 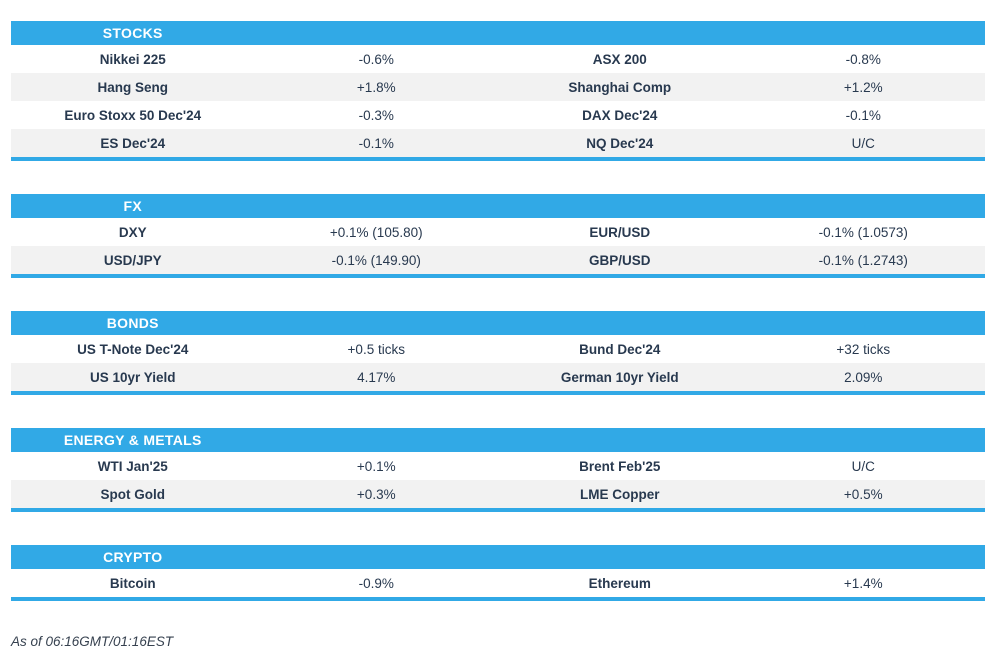 What do you see at coordinates (863, 583) in the screenshot?
I see `instrument-value: +1.4%` at bounding box center [863, 583].